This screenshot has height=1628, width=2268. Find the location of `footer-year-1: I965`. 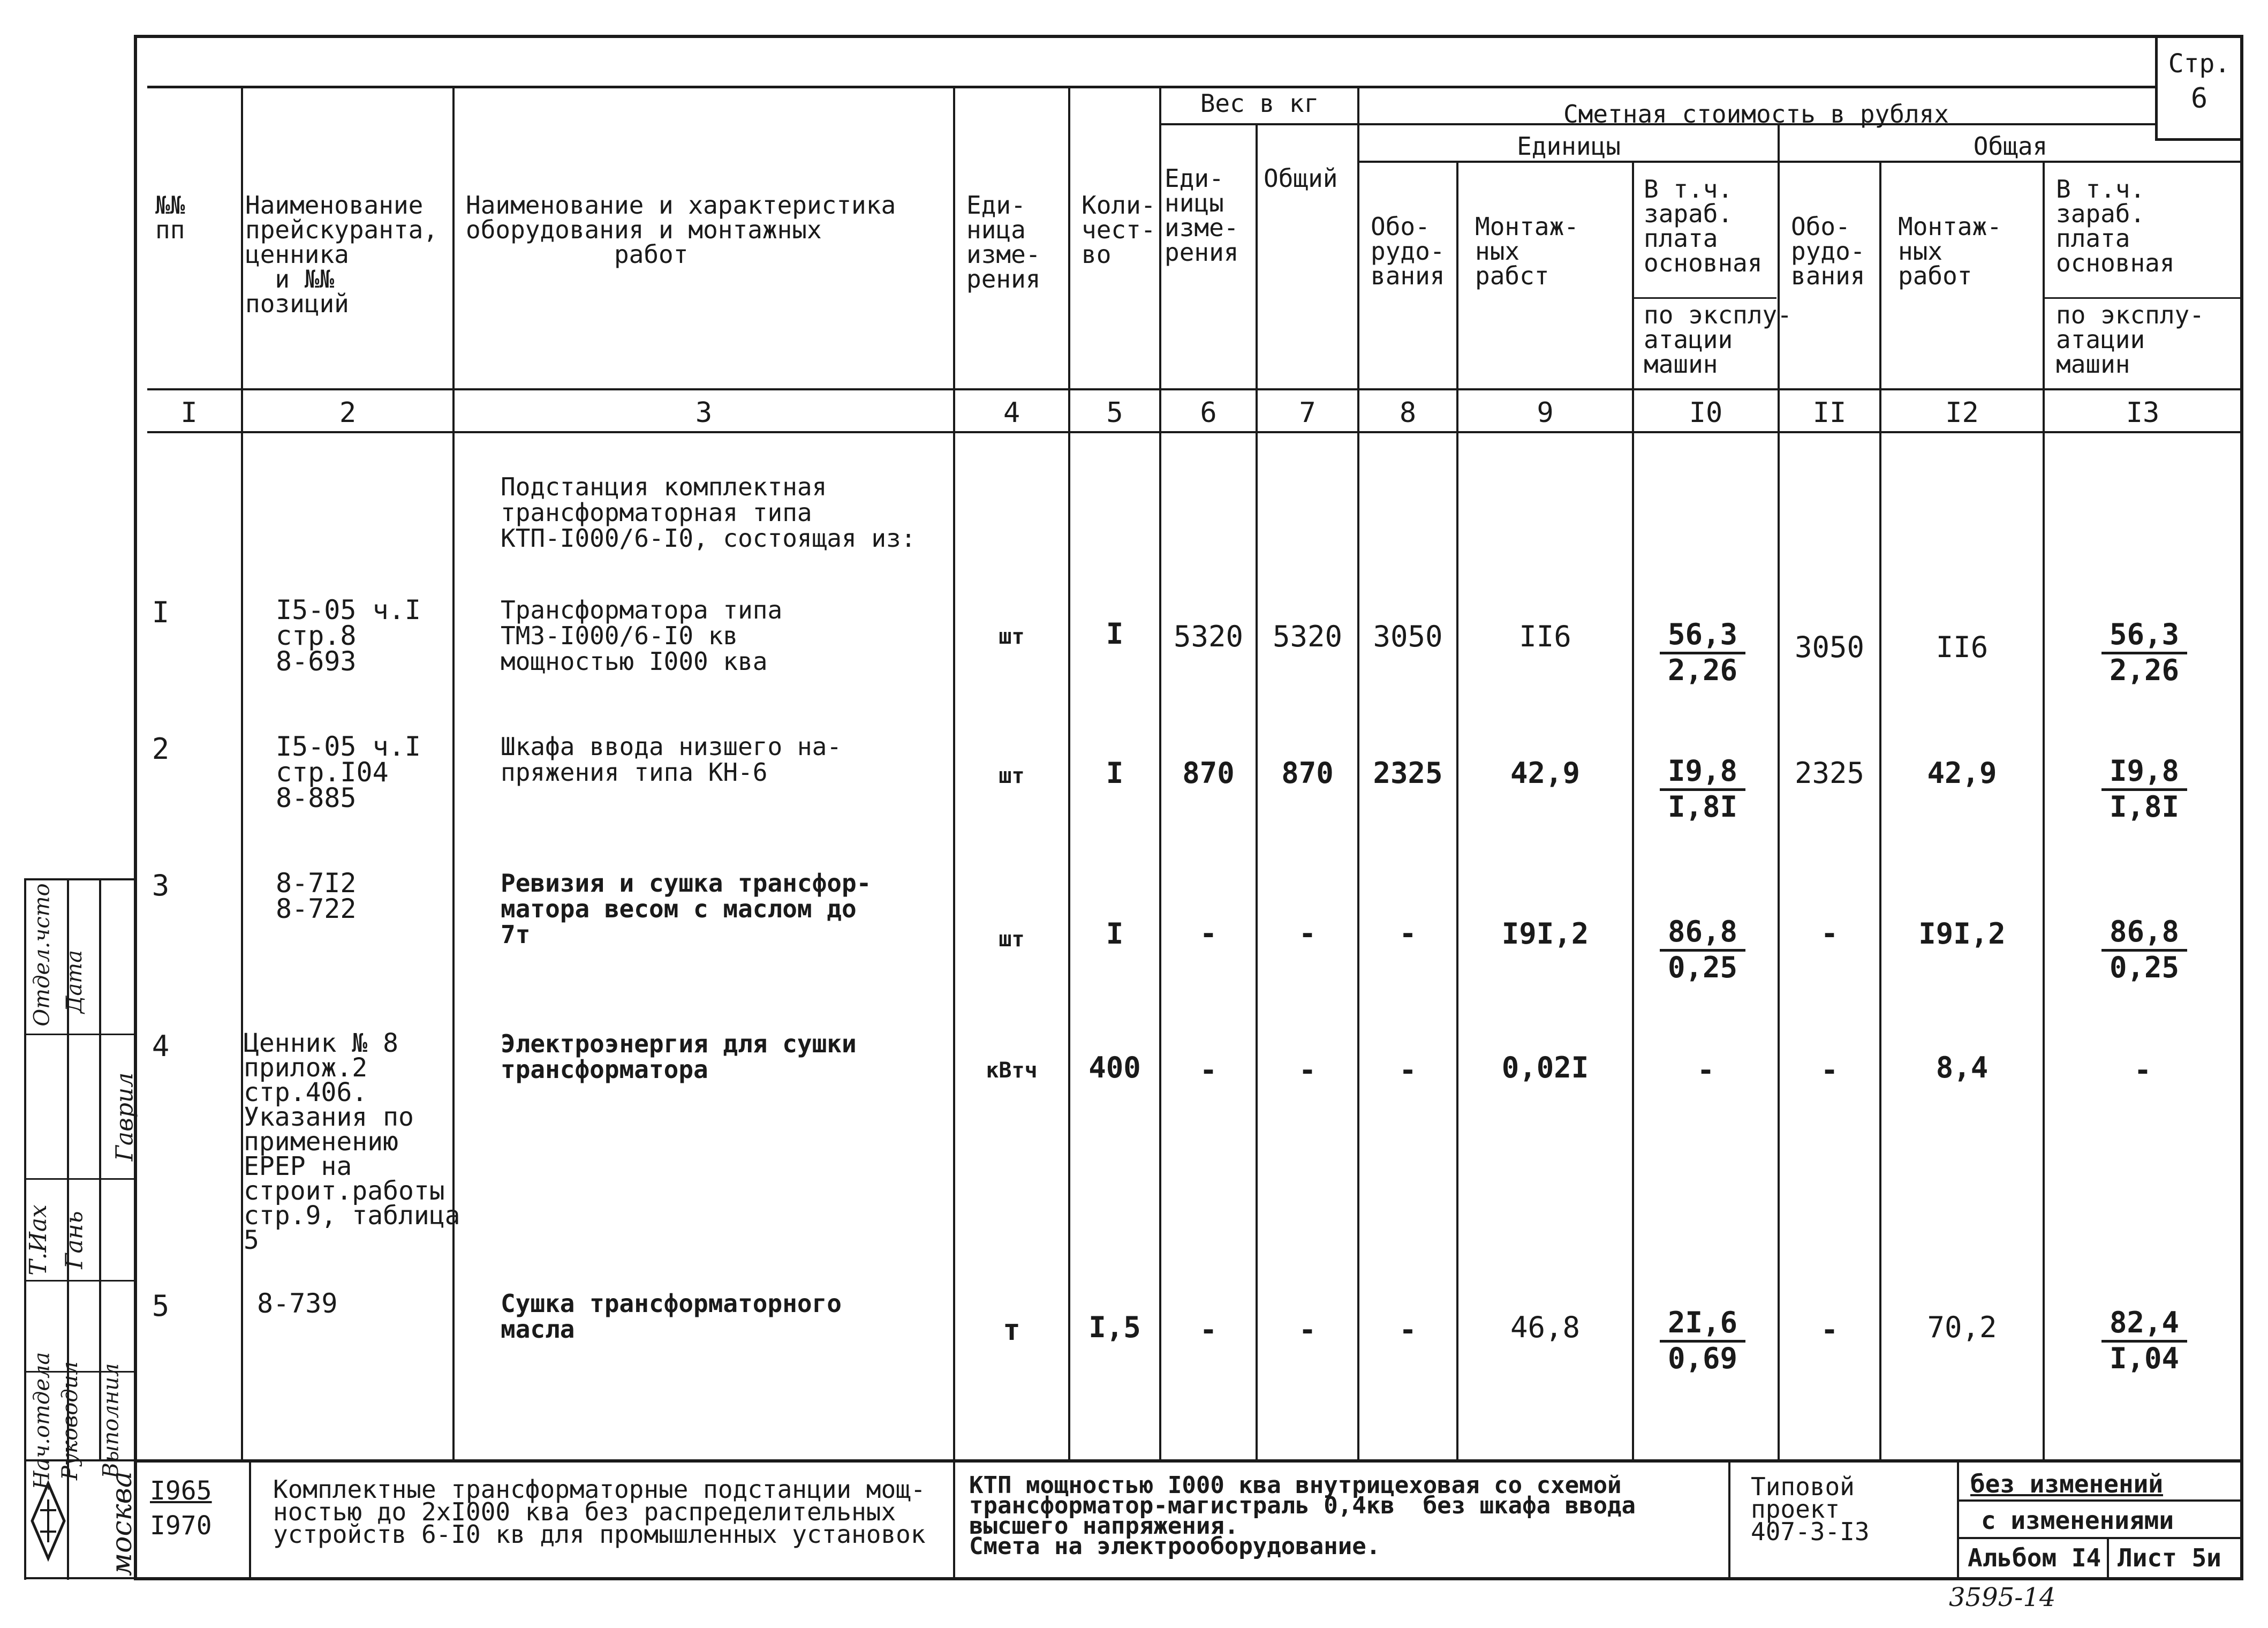

footer-year-1: I965 is located at coordinates (181, 1491).